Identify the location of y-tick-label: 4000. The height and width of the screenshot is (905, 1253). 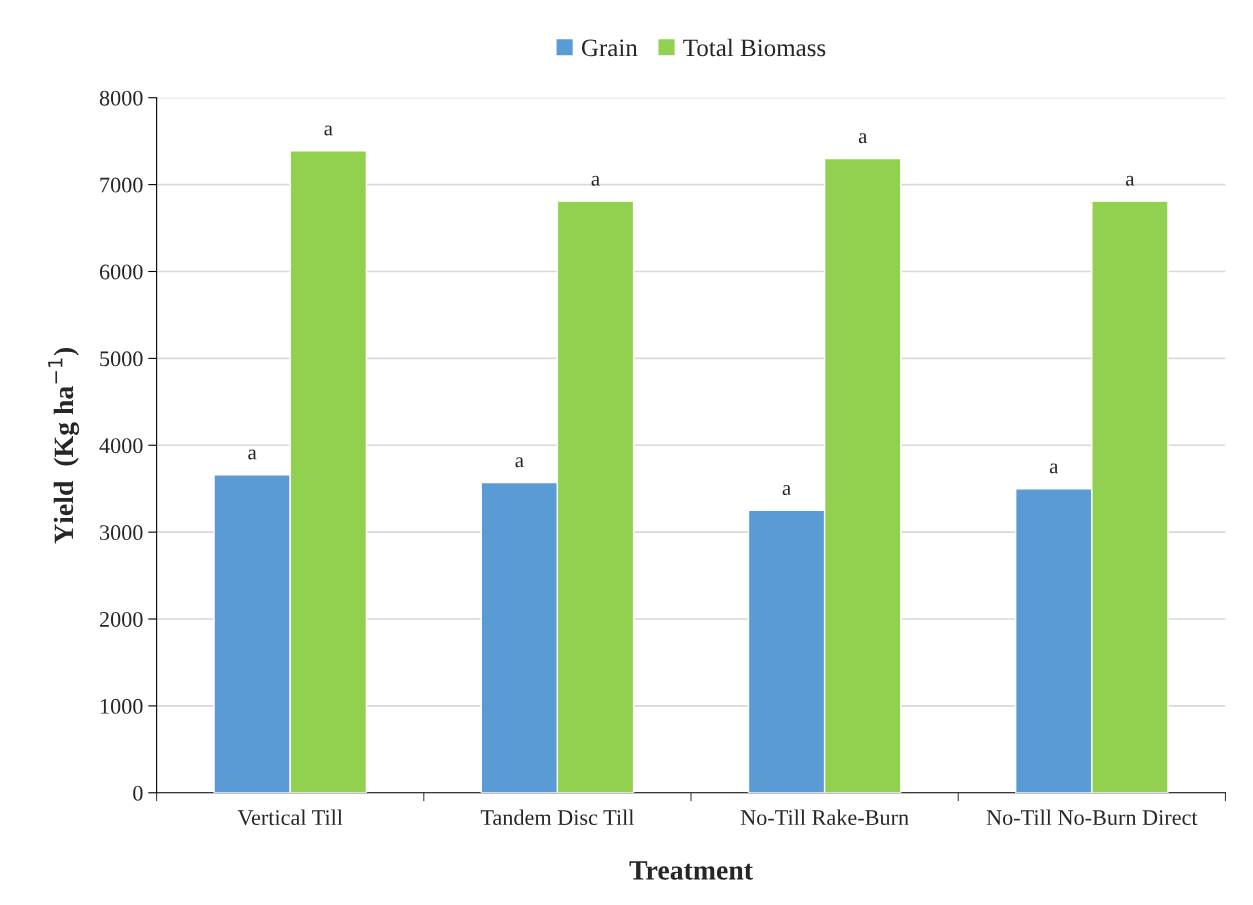
(121, 446).